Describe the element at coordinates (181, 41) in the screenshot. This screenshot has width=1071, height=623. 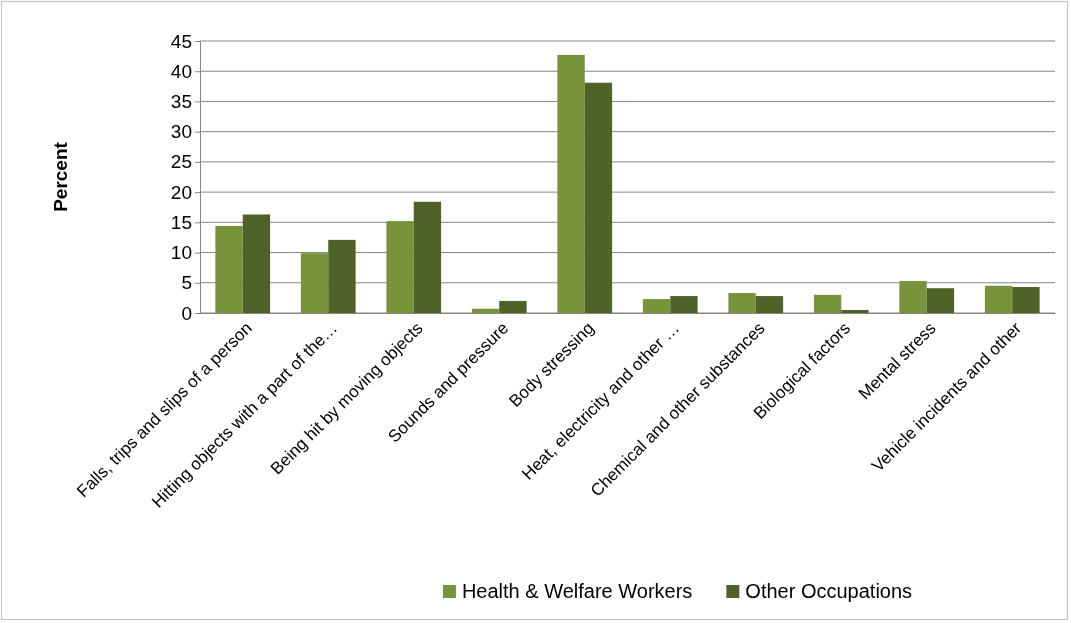
I see `y-tick-label: 45` at that location.